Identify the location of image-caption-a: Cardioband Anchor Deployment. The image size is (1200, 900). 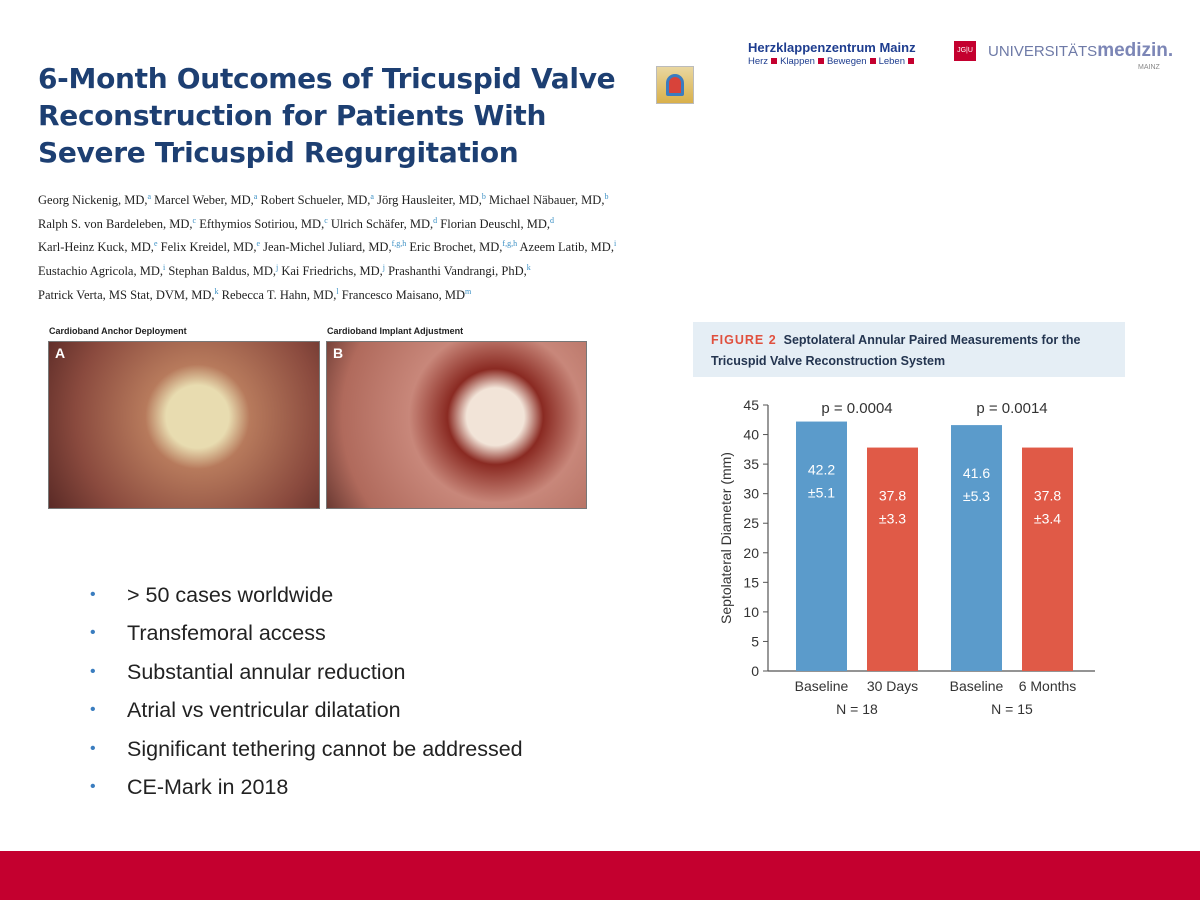
(118, 331).